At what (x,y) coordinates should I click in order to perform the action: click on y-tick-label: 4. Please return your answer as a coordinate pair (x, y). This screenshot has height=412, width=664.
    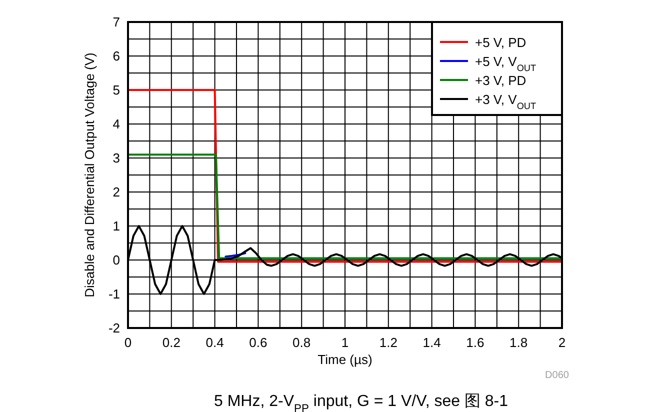
    Looking at the image, I should click on (116, 124).